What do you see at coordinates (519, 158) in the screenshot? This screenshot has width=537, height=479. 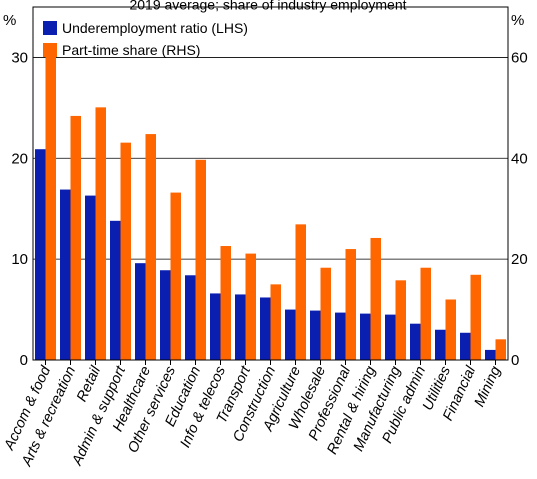 I see `right-tick-label: 40` at bounding box center [519, 158].